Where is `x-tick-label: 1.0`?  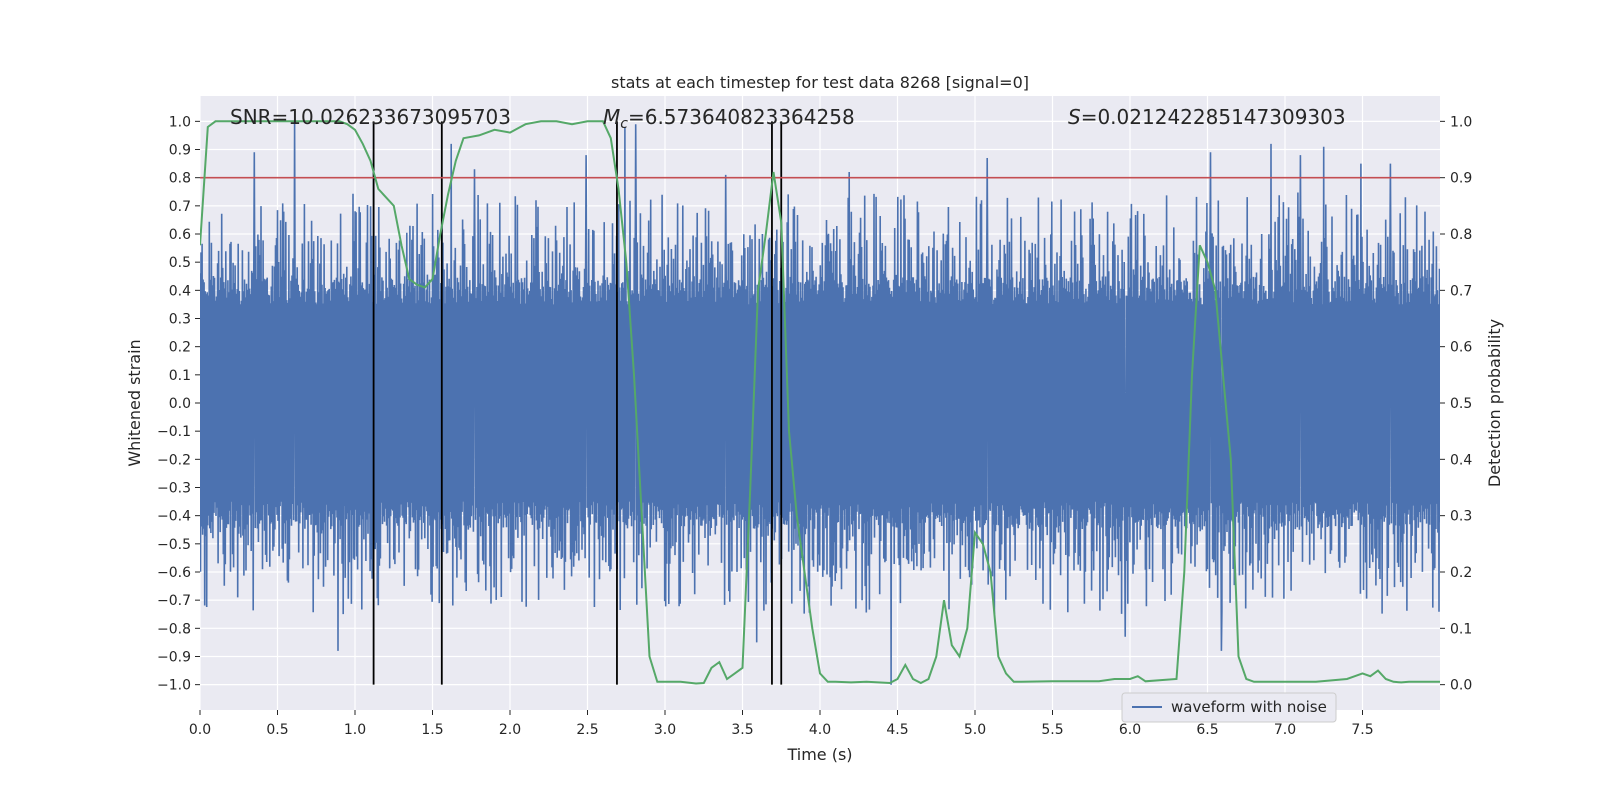
x-tick-label: 1.0 is located at coordinates (355, 730).